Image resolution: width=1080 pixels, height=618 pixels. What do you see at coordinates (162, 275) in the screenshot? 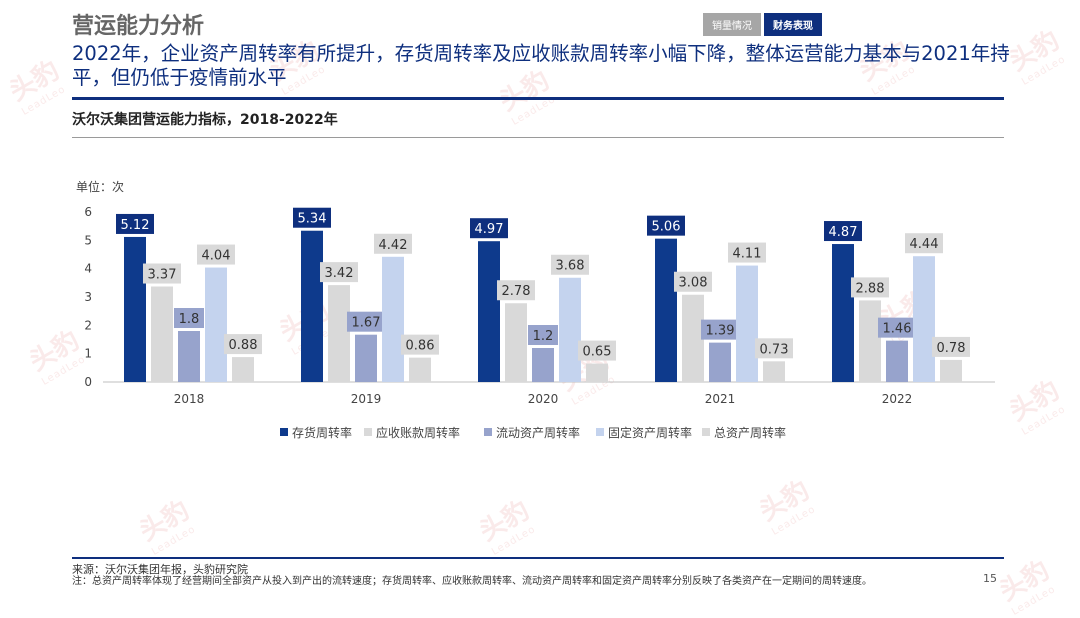
I see `data-label: 3.37` at bounding box center [162, 275].